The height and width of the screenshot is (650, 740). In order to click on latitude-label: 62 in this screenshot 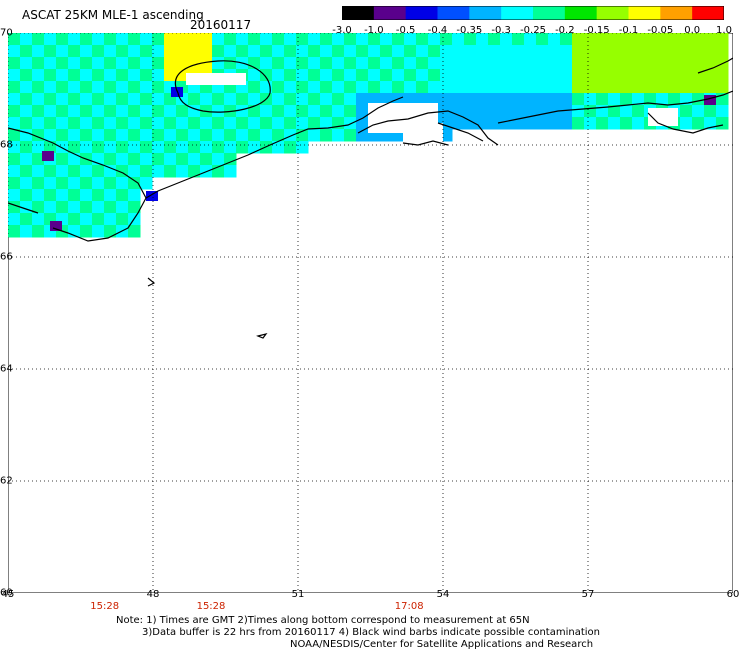, I will do `click(6, 481)`.